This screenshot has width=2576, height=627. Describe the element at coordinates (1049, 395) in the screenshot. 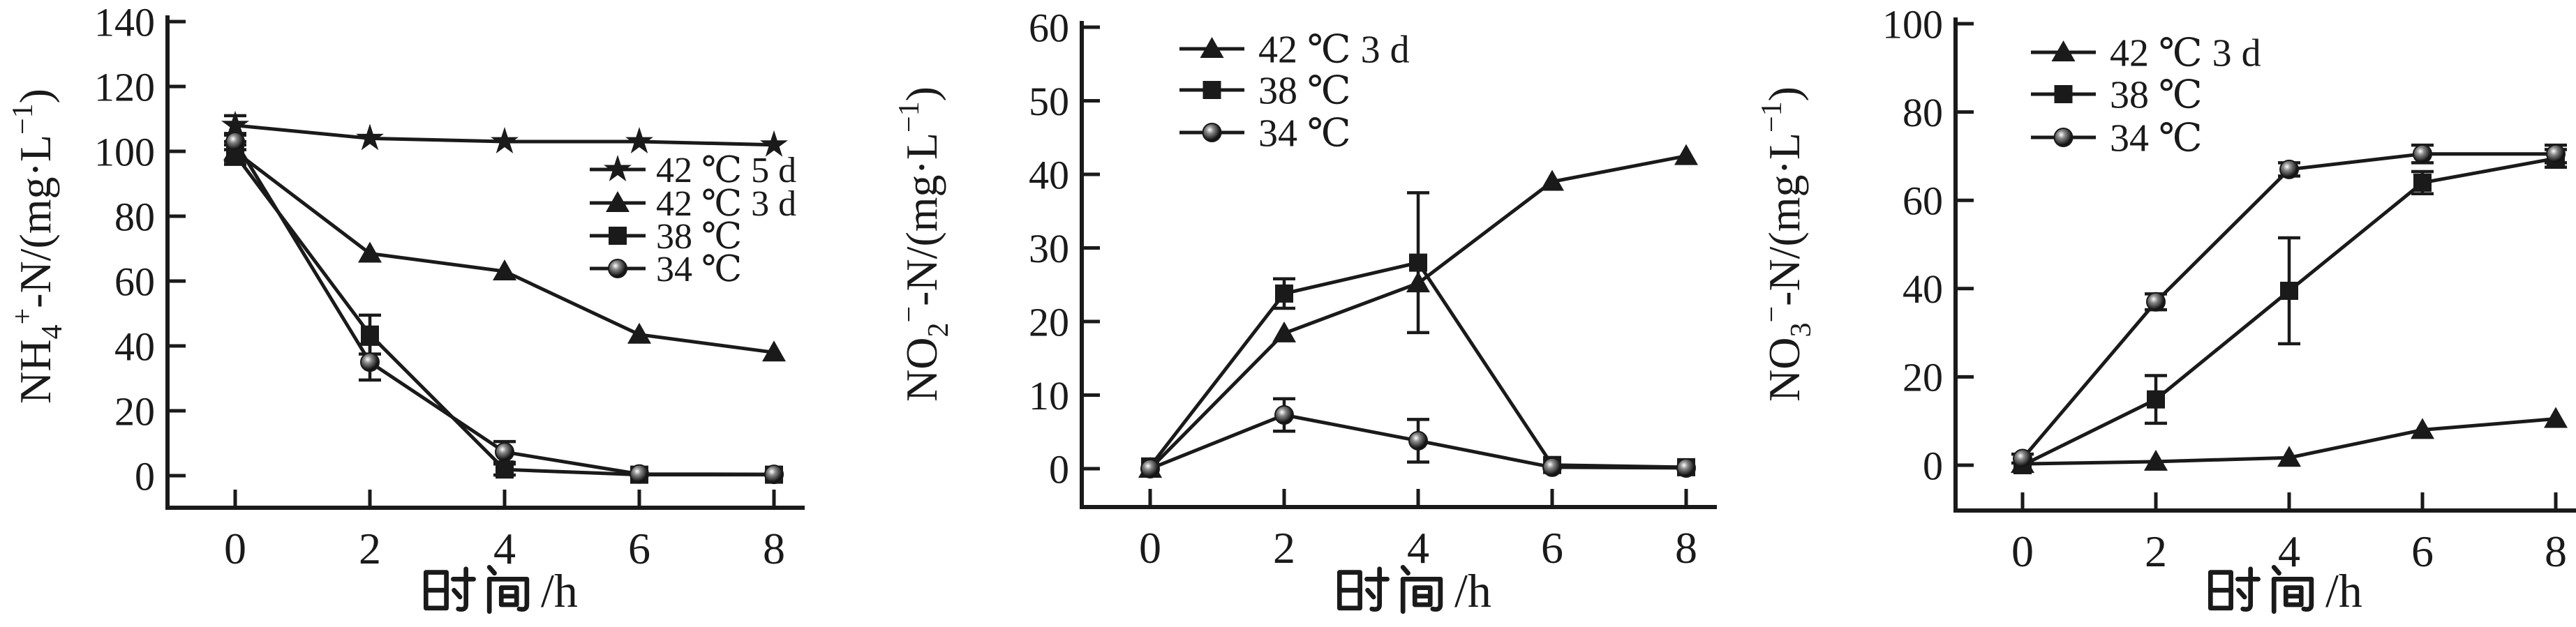

I see `y-tick-label: 10` at that location.